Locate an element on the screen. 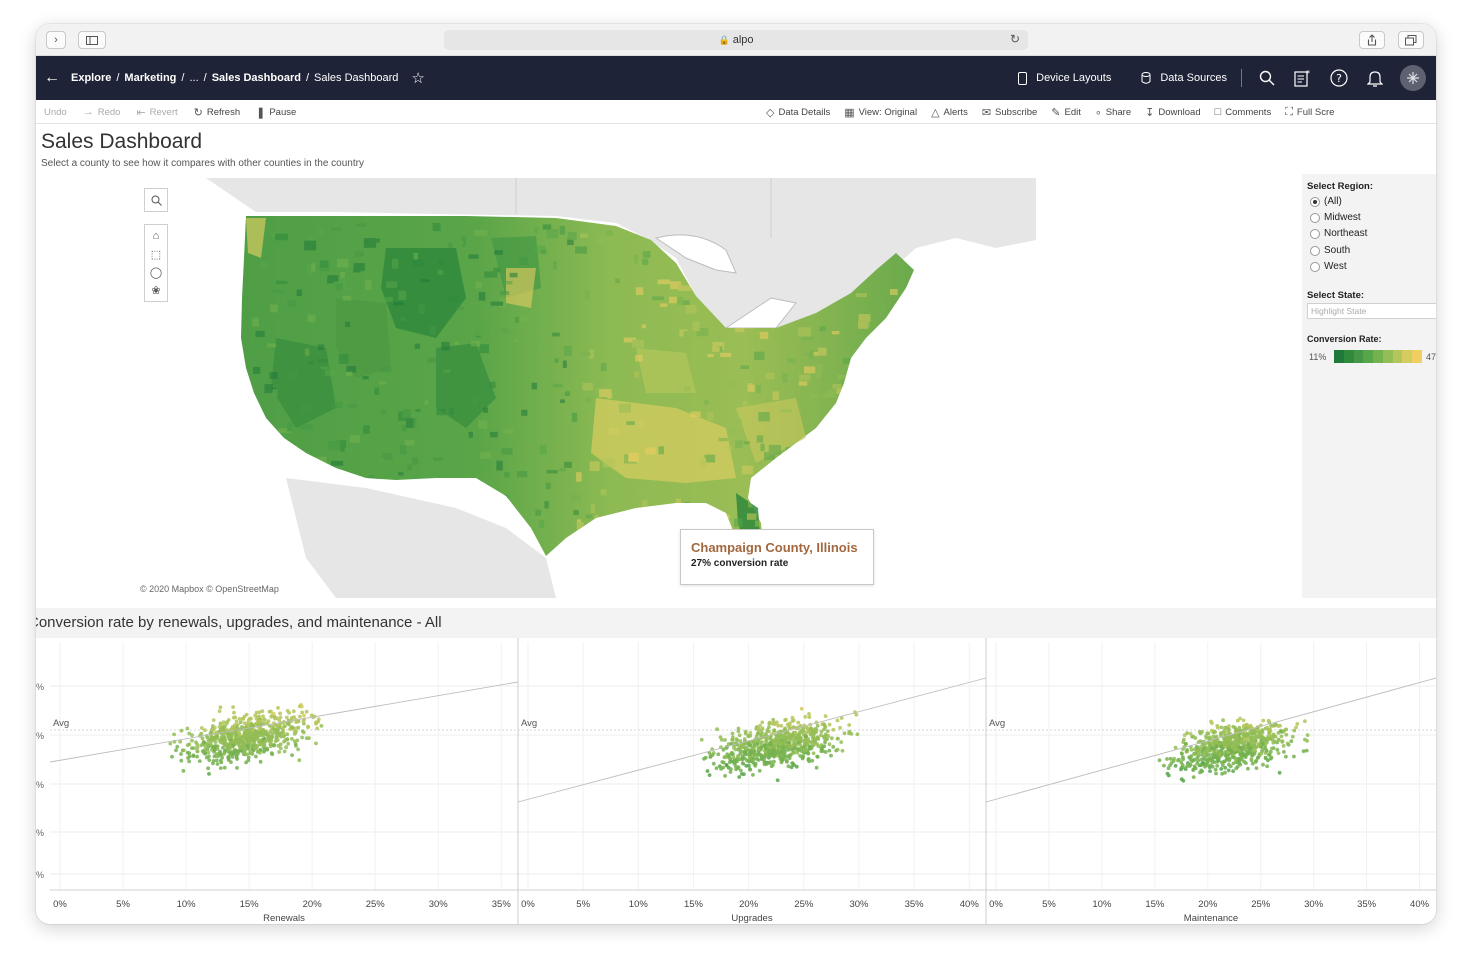 This screenshot has width=1472, height=972. radial-select-icon: ◯ is located at coordinates (156, 272).